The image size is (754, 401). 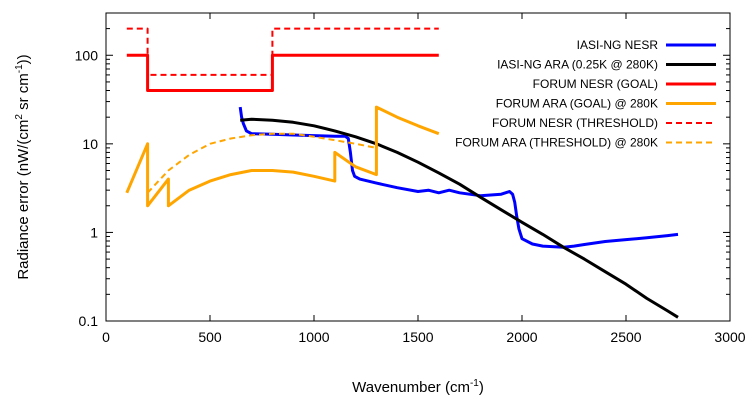 I want to click on x-tick-label: 0, so click(x=106, y=337).